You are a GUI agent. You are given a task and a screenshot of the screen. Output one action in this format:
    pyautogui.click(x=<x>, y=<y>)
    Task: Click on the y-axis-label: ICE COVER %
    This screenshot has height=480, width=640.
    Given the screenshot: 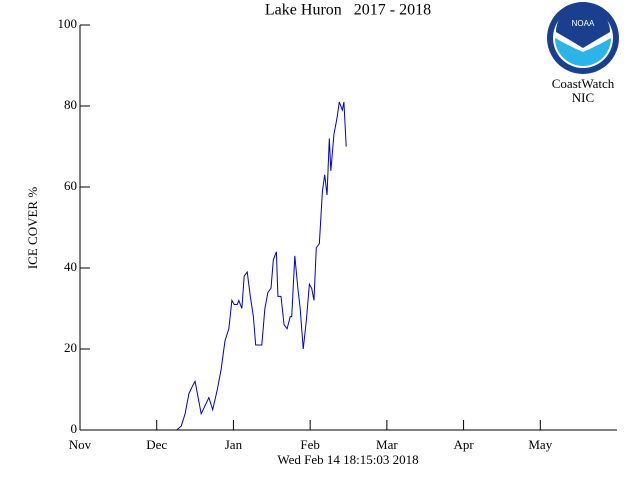 What is the action you would take?
    pyautogui.click(x=32, y=228)
    